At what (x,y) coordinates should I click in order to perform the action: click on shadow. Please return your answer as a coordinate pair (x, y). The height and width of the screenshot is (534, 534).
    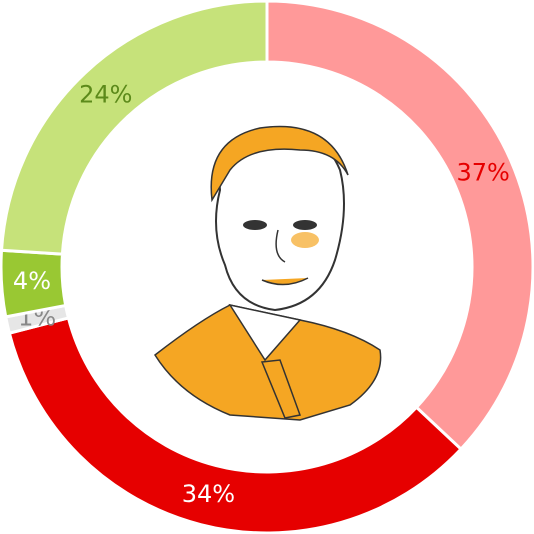
    Looking at the image, I should click on (305, 240).